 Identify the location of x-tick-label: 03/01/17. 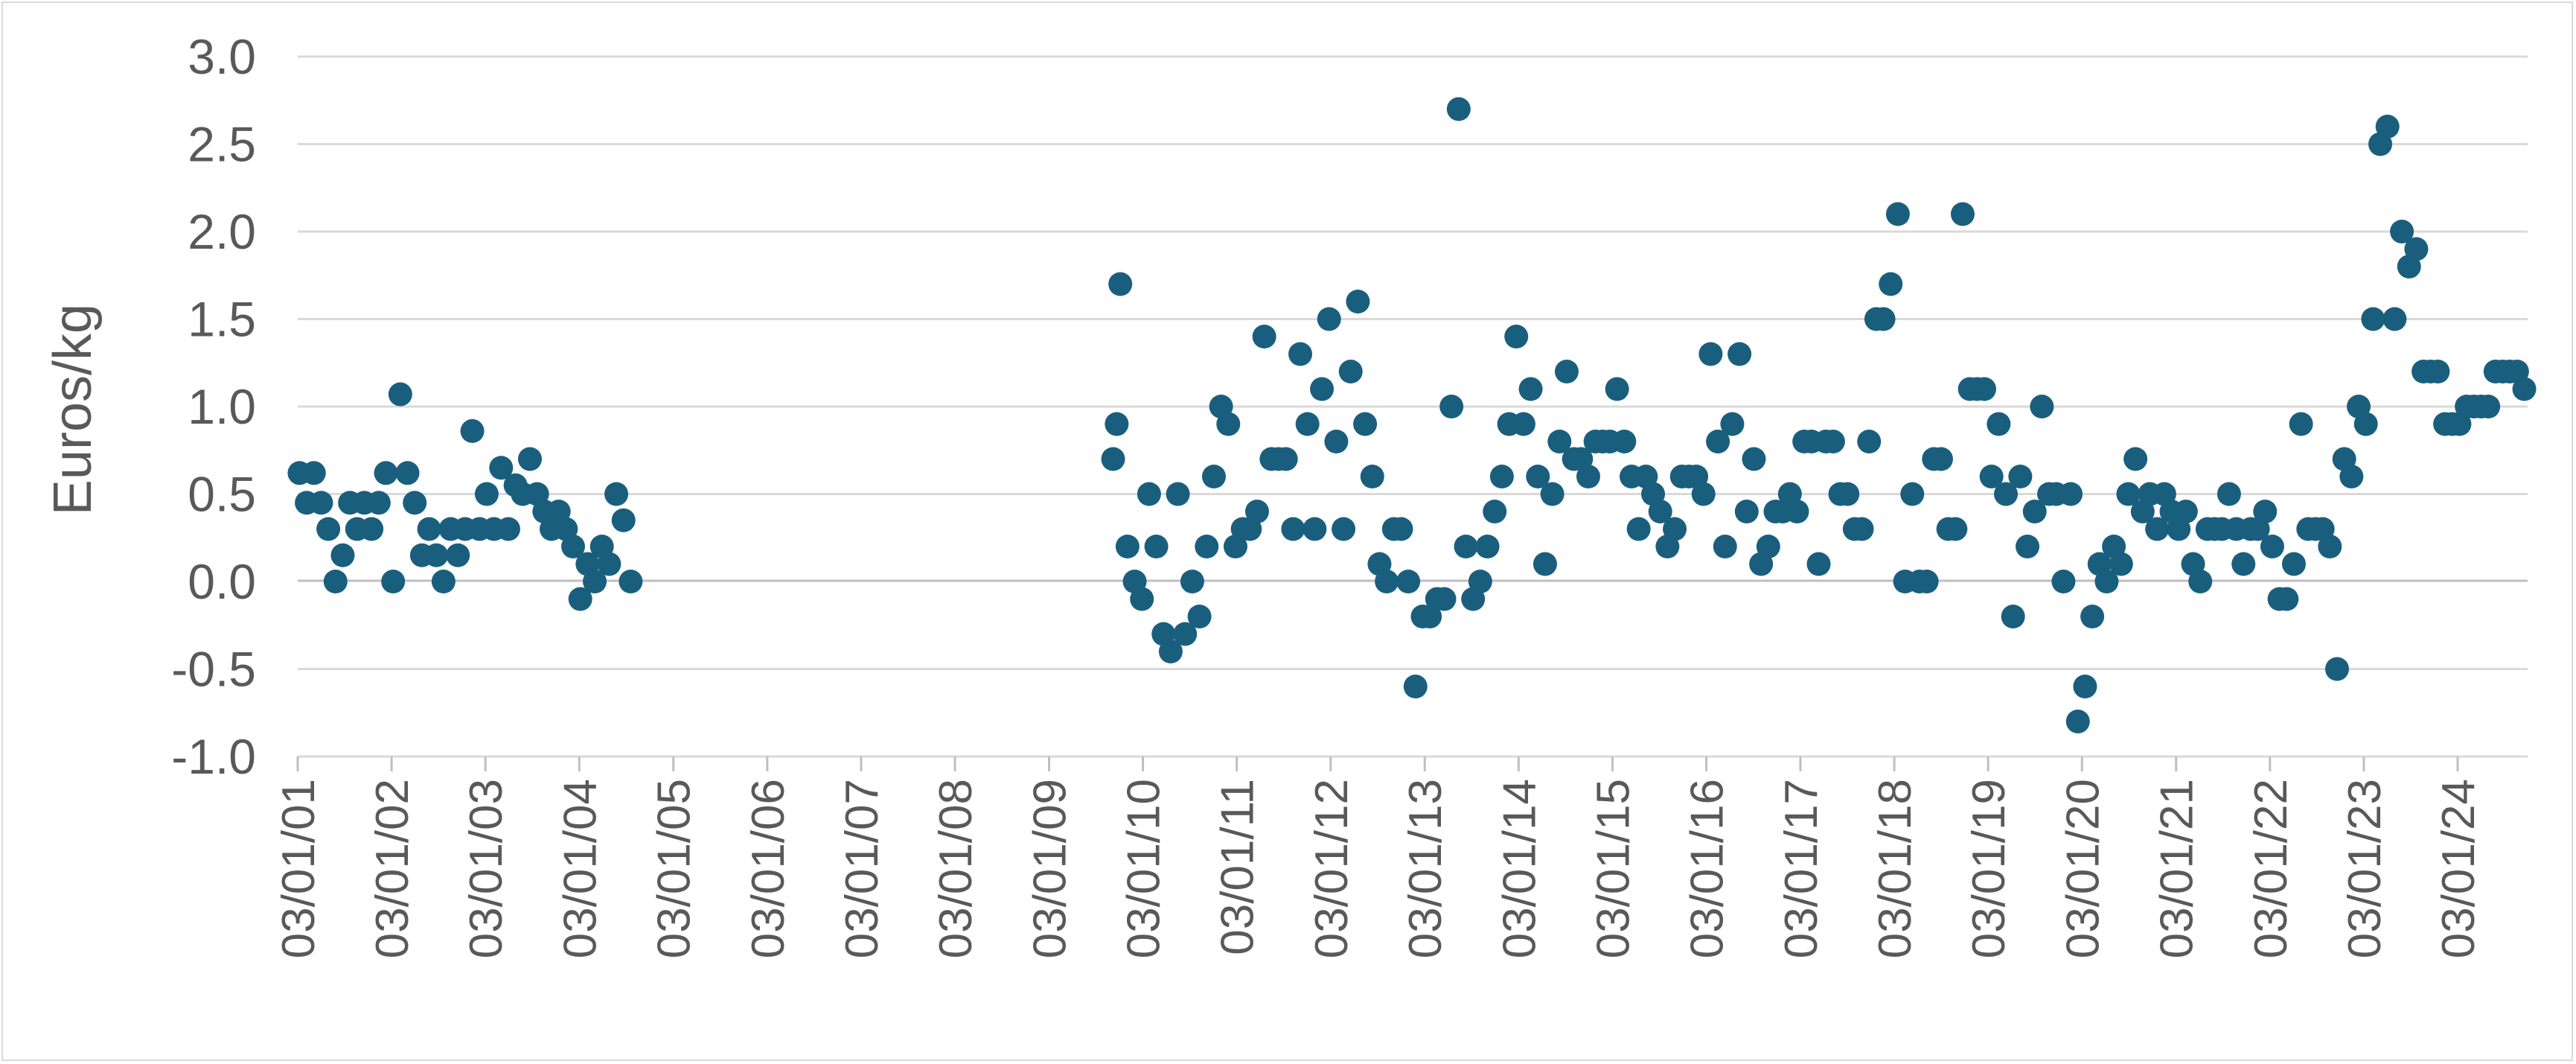
(1801, 868).